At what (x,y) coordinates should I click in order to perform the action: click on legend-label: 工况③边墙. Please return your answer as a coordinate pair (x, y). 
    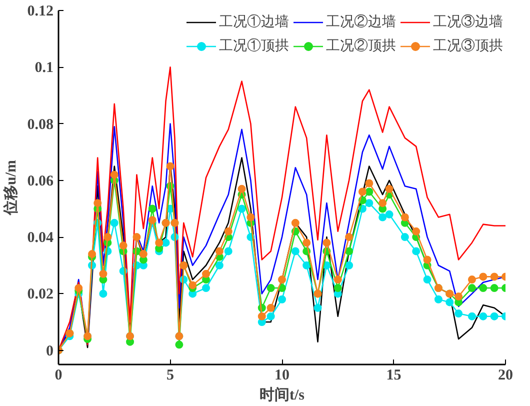
    Looking at the image, I should click on (468, 22).